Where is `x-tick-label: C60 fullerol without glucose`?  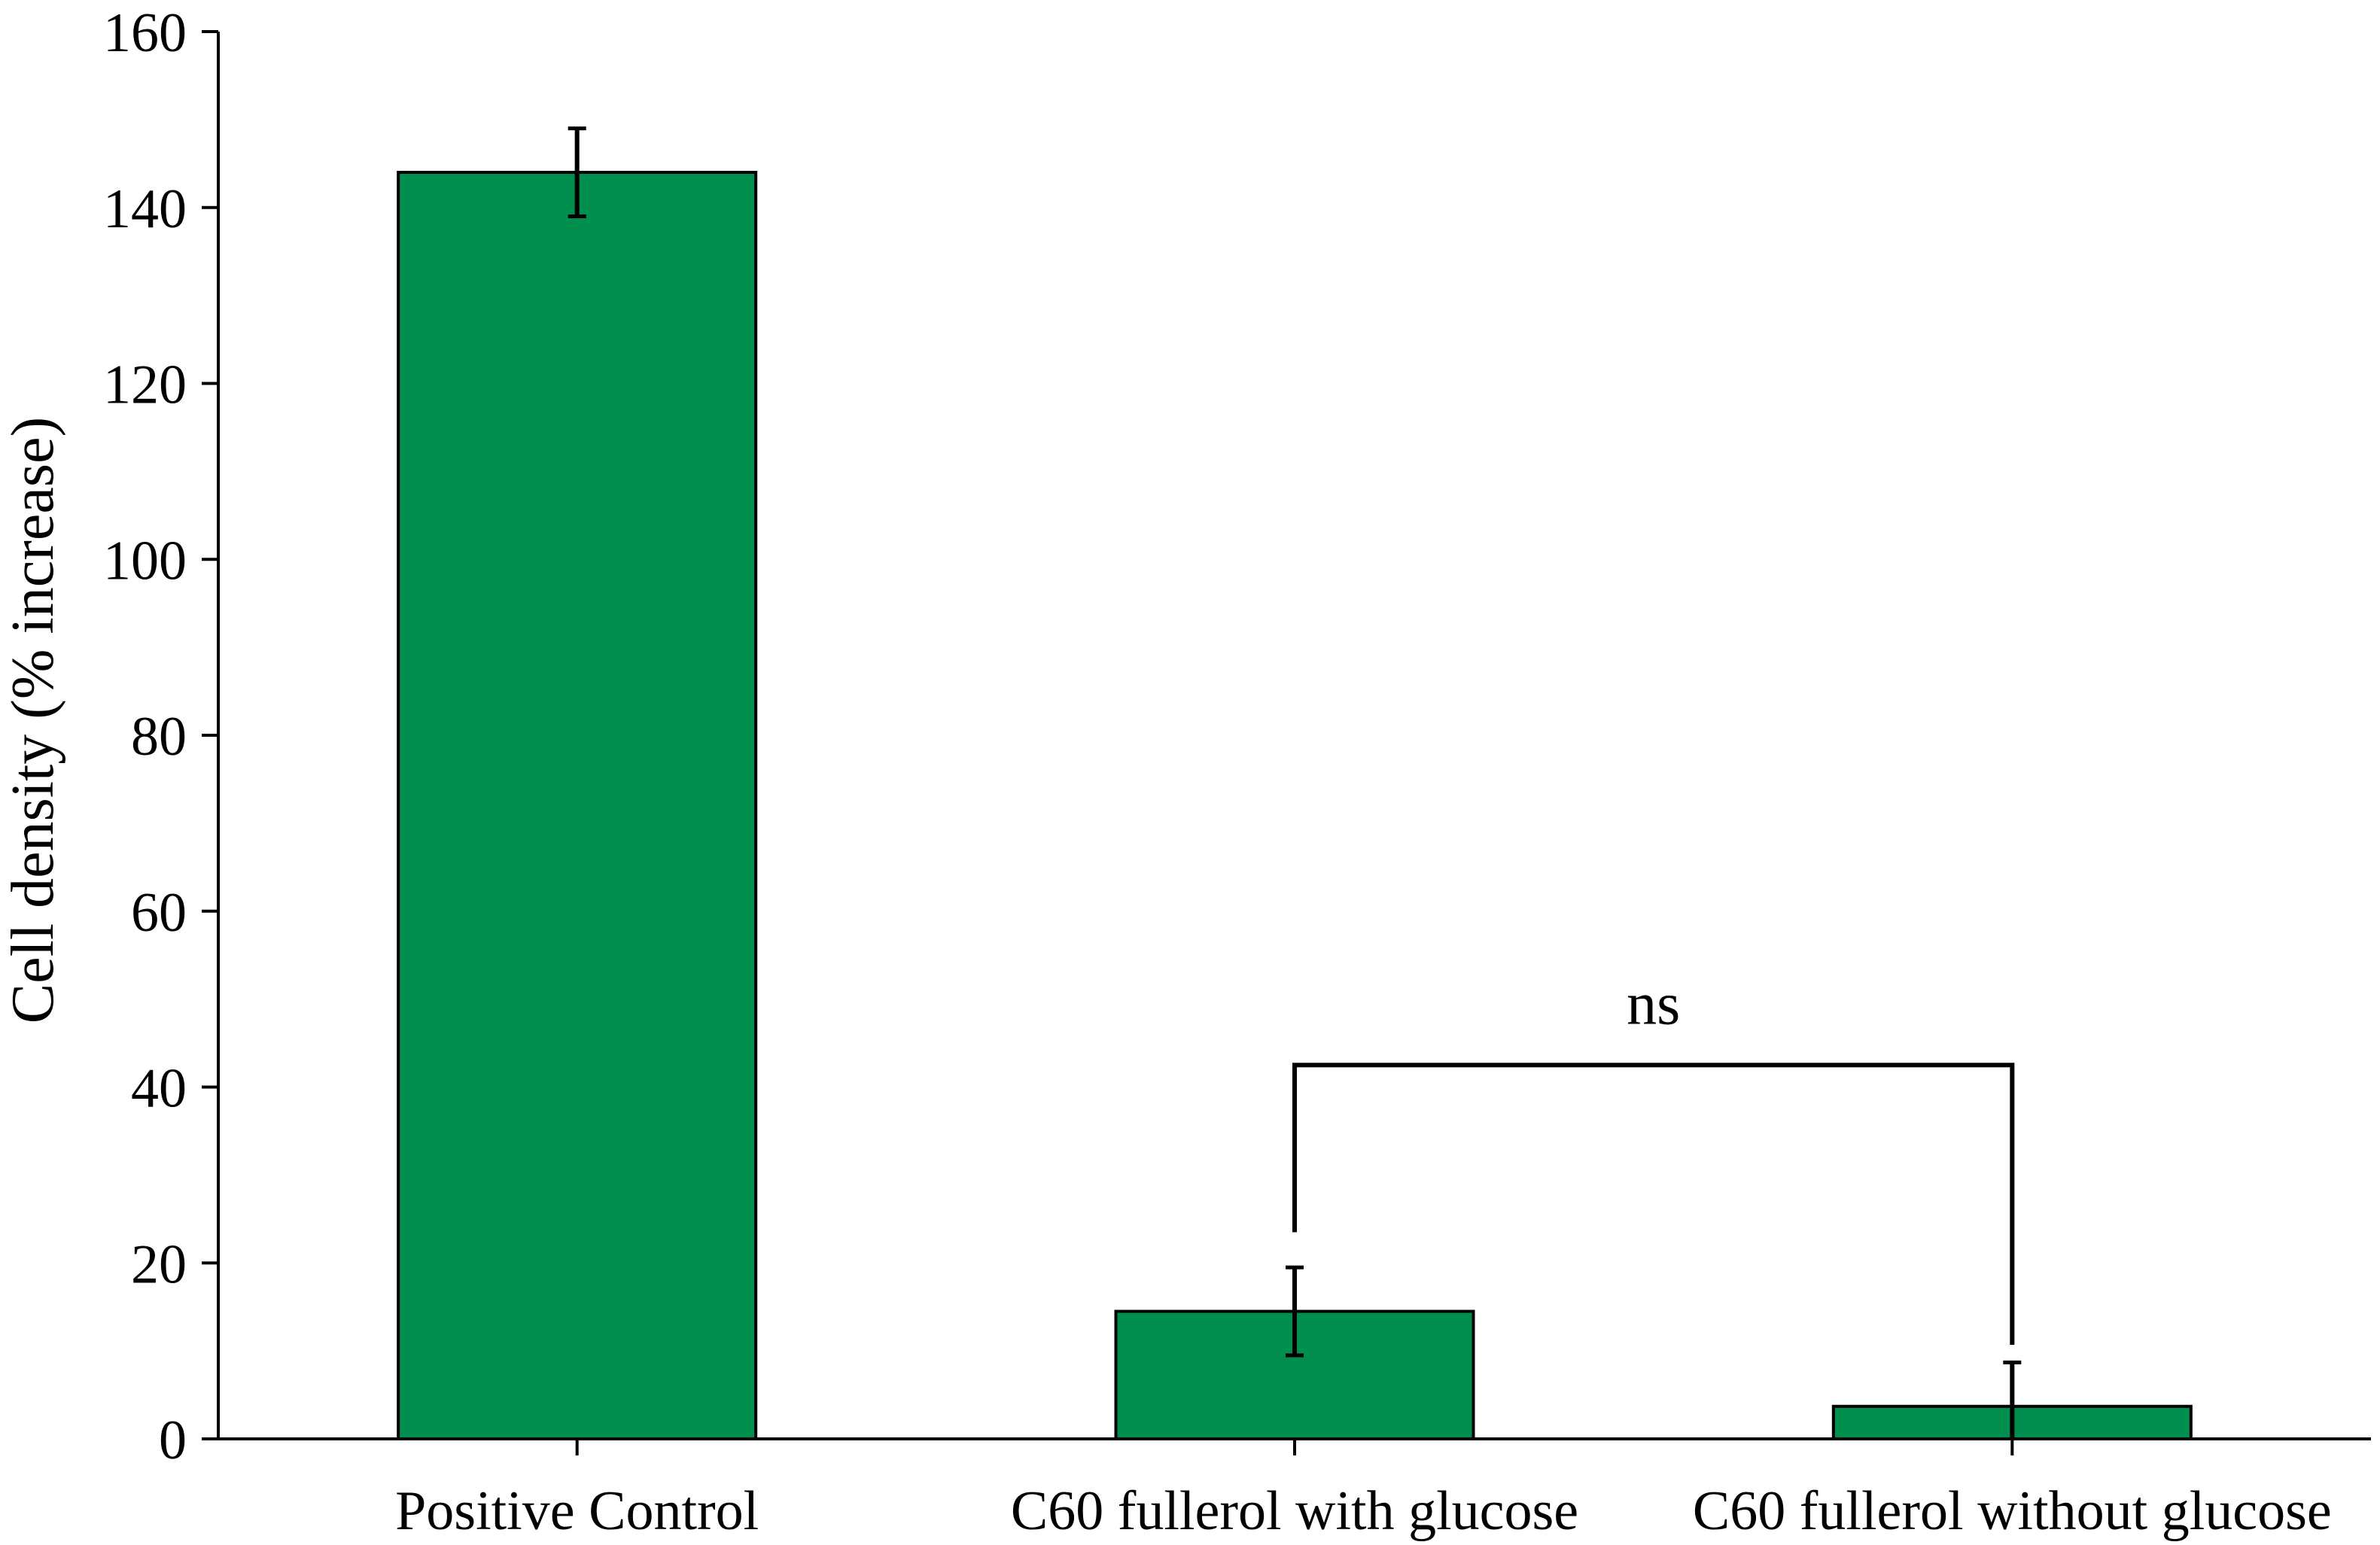 x-tick-label: C60 fullerol without glucose is located at coordinates (2012, 1511).